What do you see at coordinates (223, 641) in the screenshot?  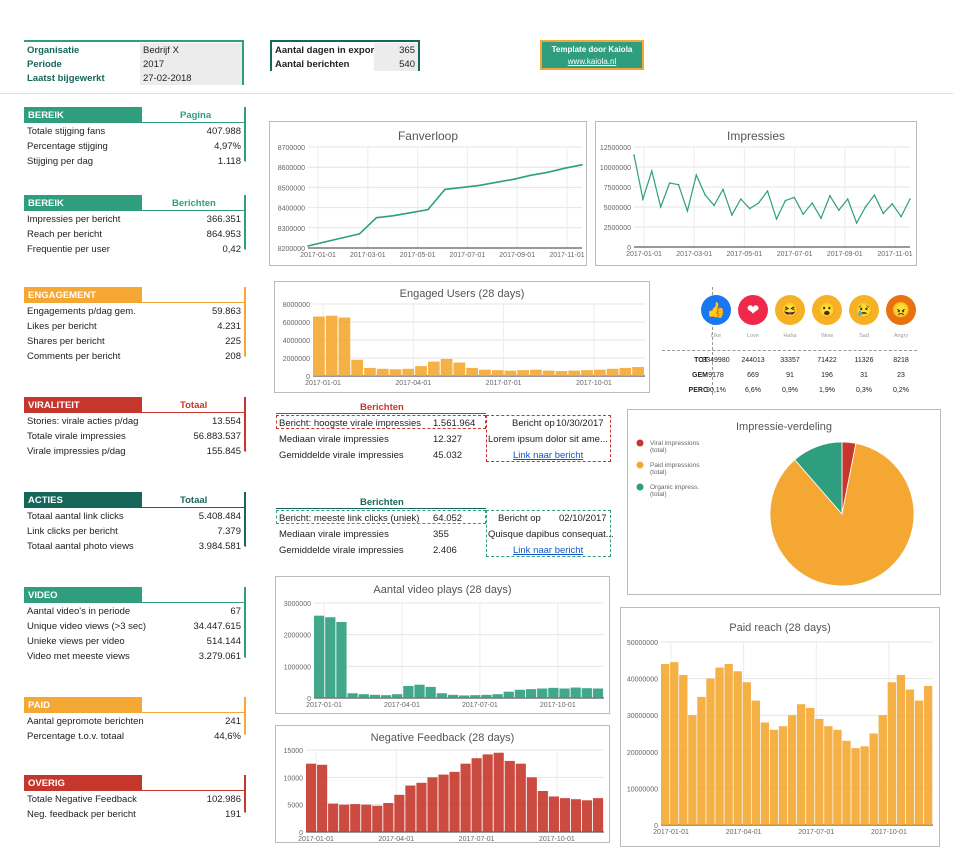 I see `metric-value: 514.144` at bounding box center [223, 641].